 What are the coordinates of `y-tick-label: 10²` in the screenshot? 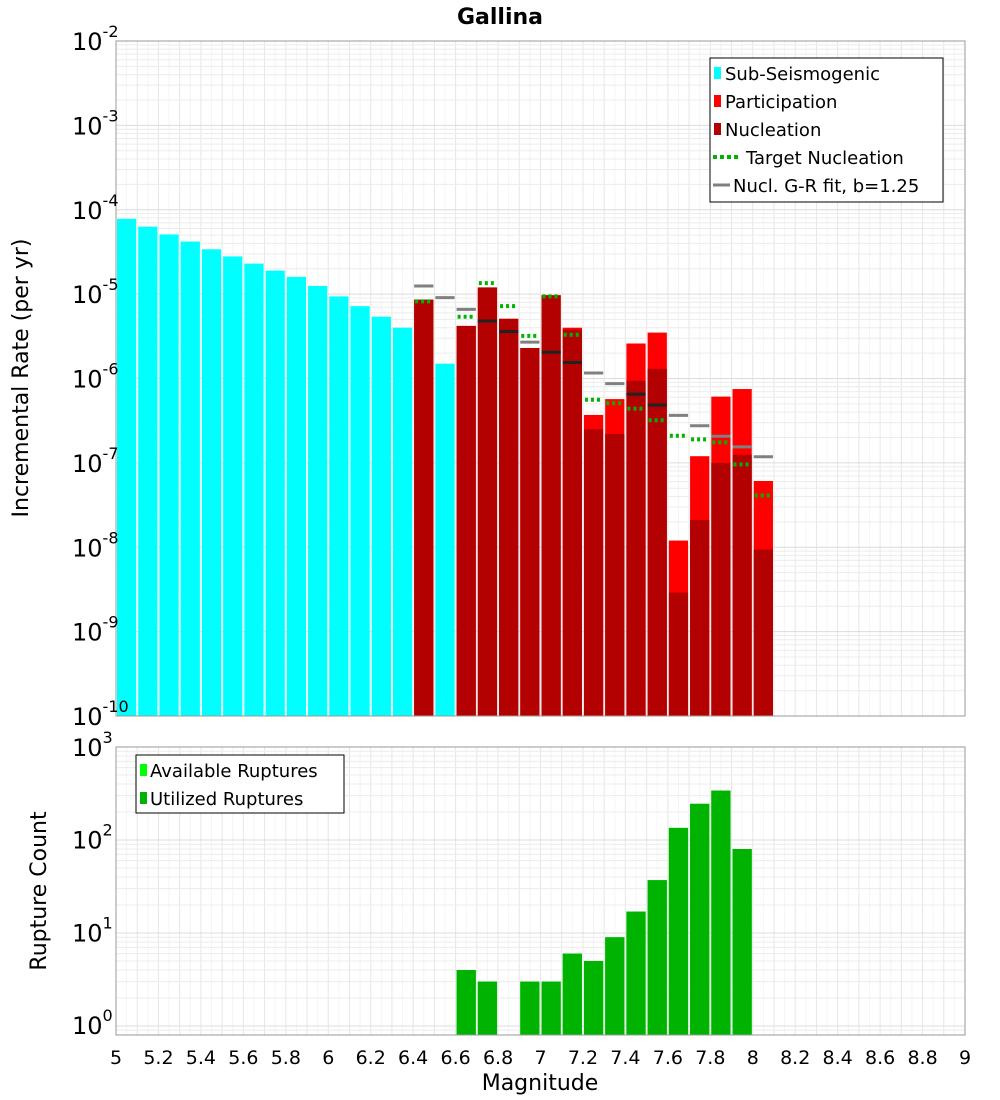 It's located at (92, 838).